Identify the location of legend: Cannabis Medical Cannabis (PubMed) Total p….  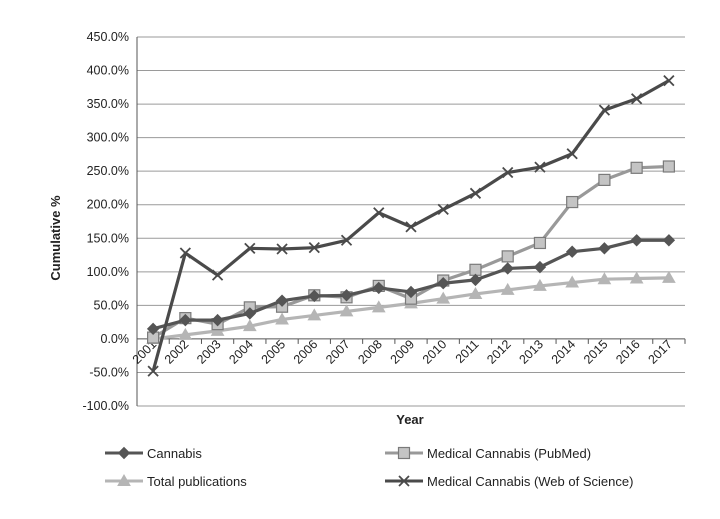
(369, 467).